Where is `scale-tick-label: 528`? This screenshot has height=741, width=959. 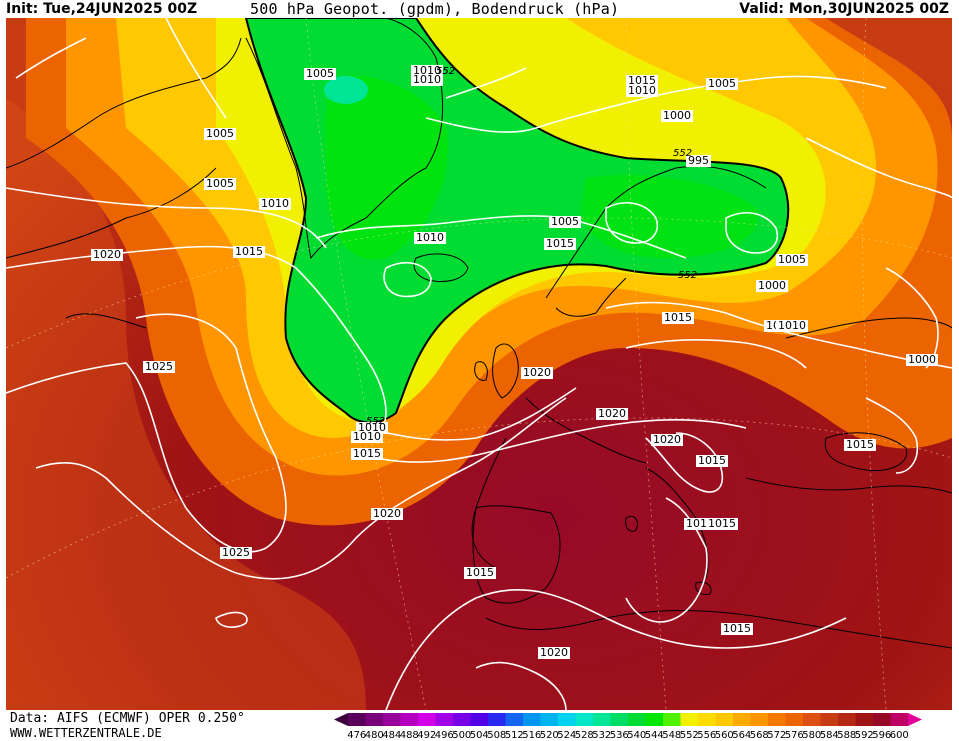
scale-tick-label: 528 is located at coordinates (584, 735).